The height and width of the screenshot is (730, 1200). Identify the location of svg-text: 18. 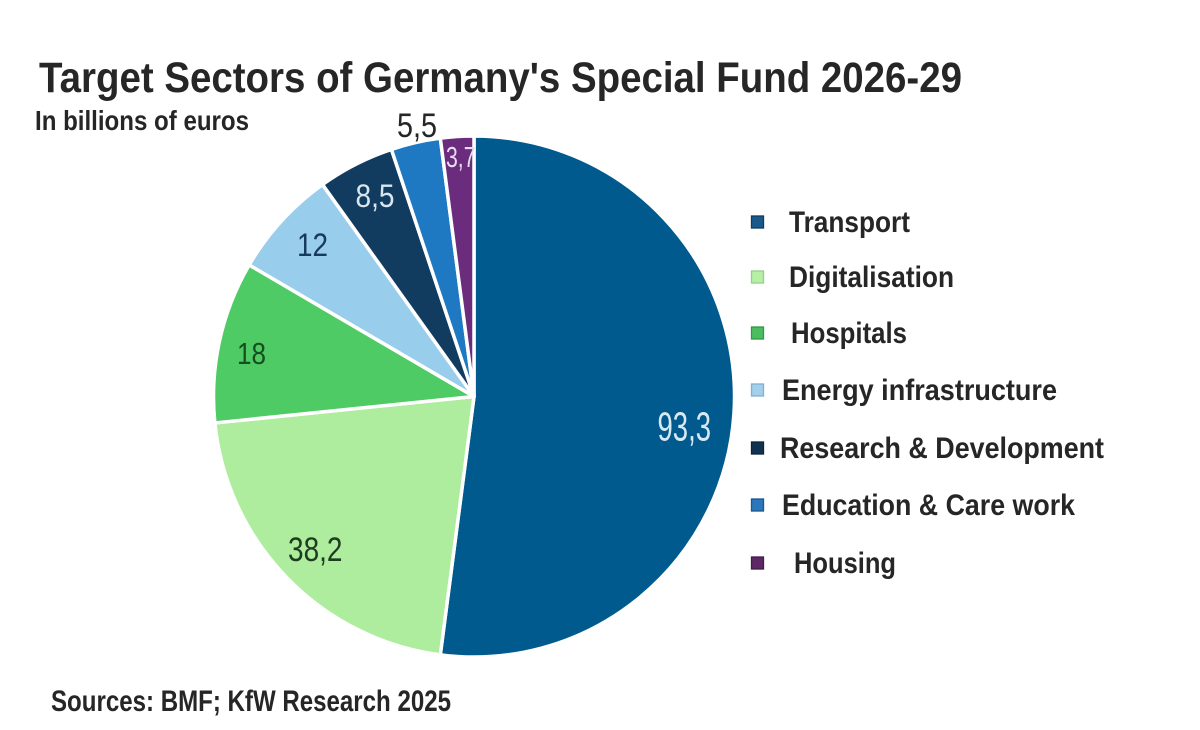
(251, 353).